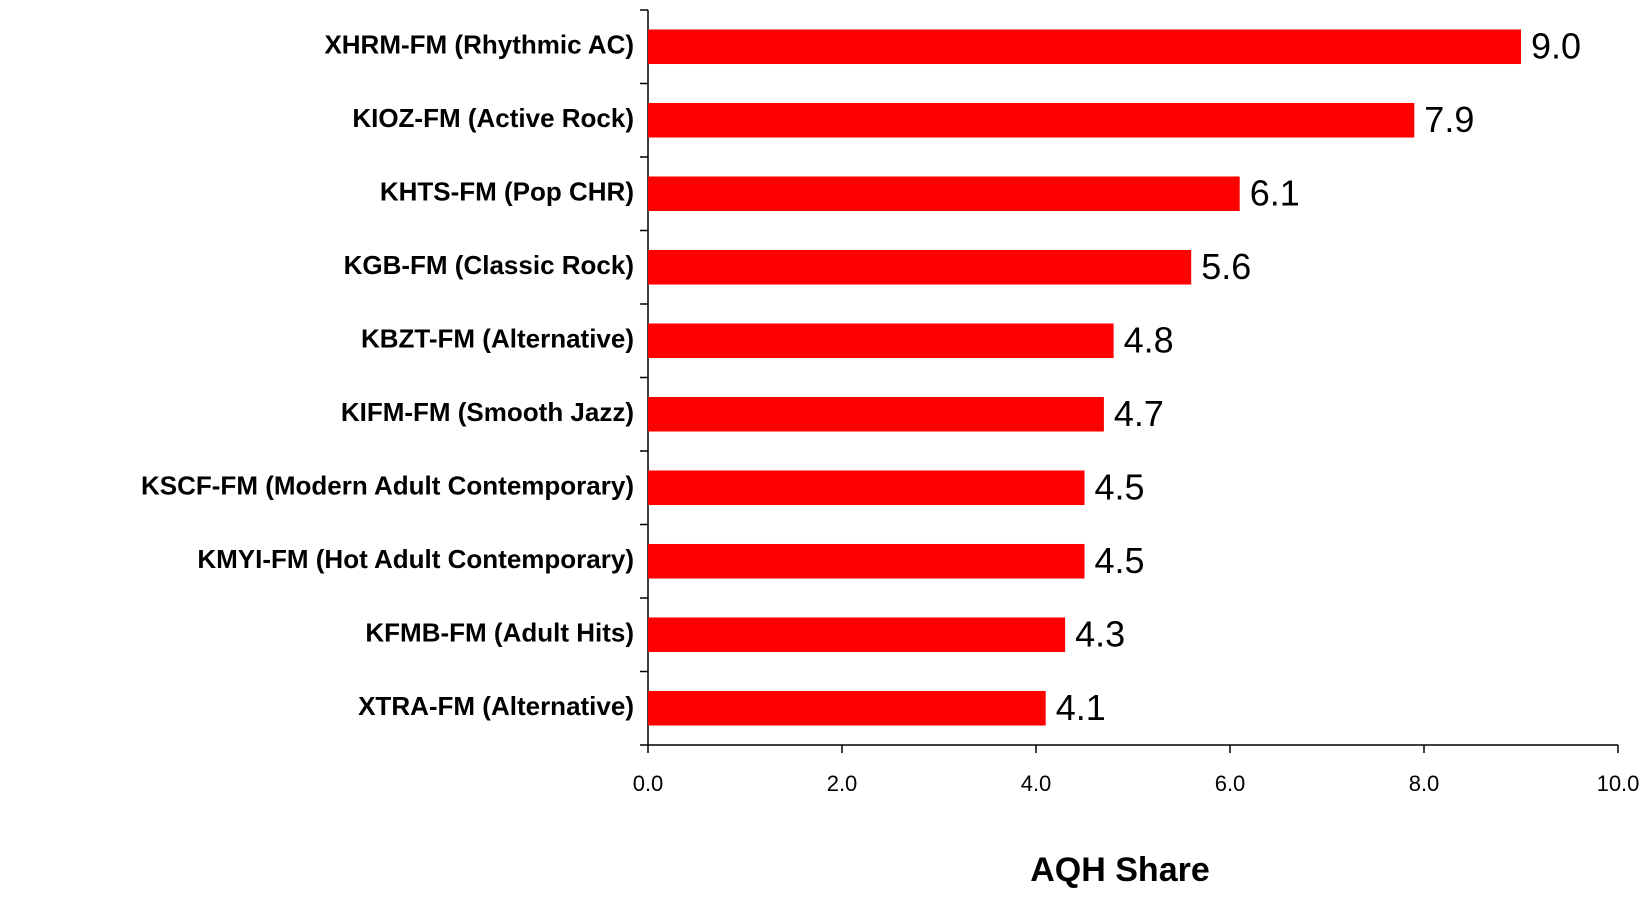 Image resolution: width=1651 pixels, height=910 pixels. What do you see at coordinates (1226, 266) in the screenshot?
I see `value-label: 5.6` at bounding box center [1226, 266].